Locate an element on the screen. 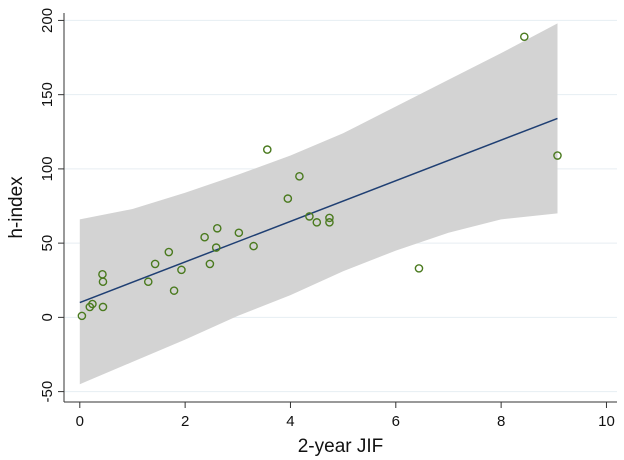  x-tick-label: 4 is located at coordinates (290, 421).